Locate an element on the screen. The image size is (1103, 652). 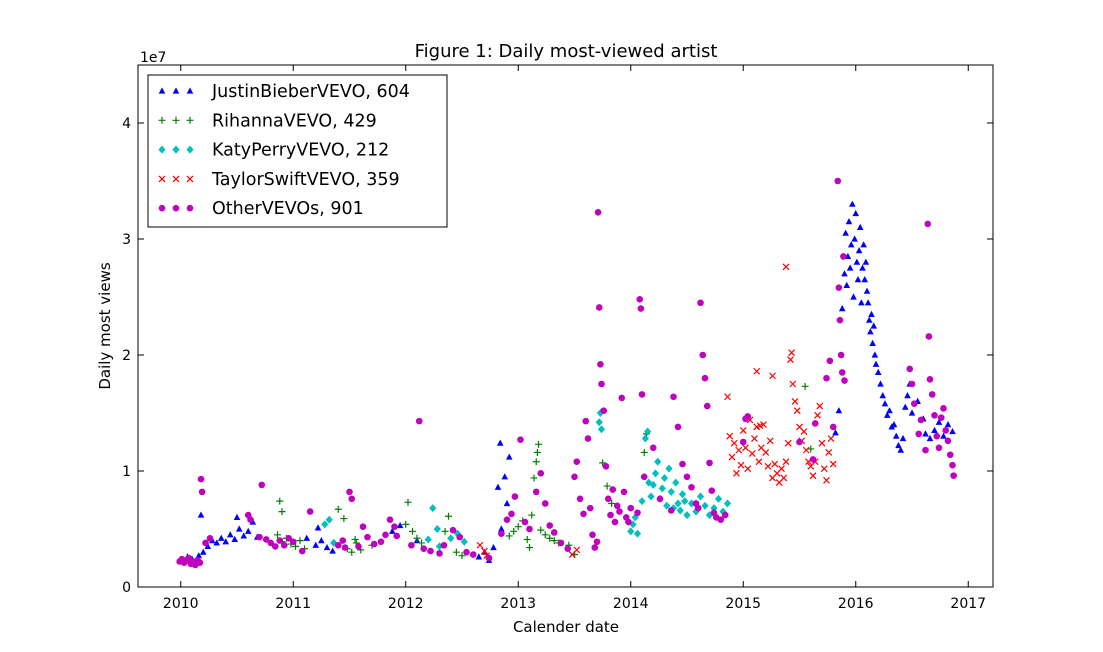
x-tick-label: 2014 is located at coordinates (631, 604).